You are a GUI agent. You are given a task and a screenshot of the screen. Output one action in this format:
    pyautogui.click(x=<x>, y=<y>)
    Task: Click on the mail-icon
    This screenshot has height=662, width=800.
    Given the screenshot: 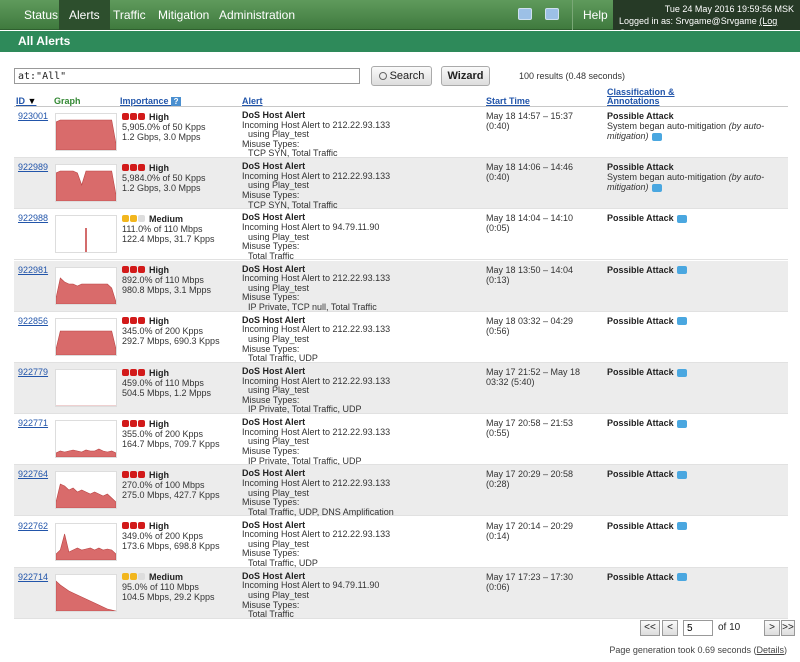 What is the action you would take?
    pyautogui.click(x=552, y=14)
    